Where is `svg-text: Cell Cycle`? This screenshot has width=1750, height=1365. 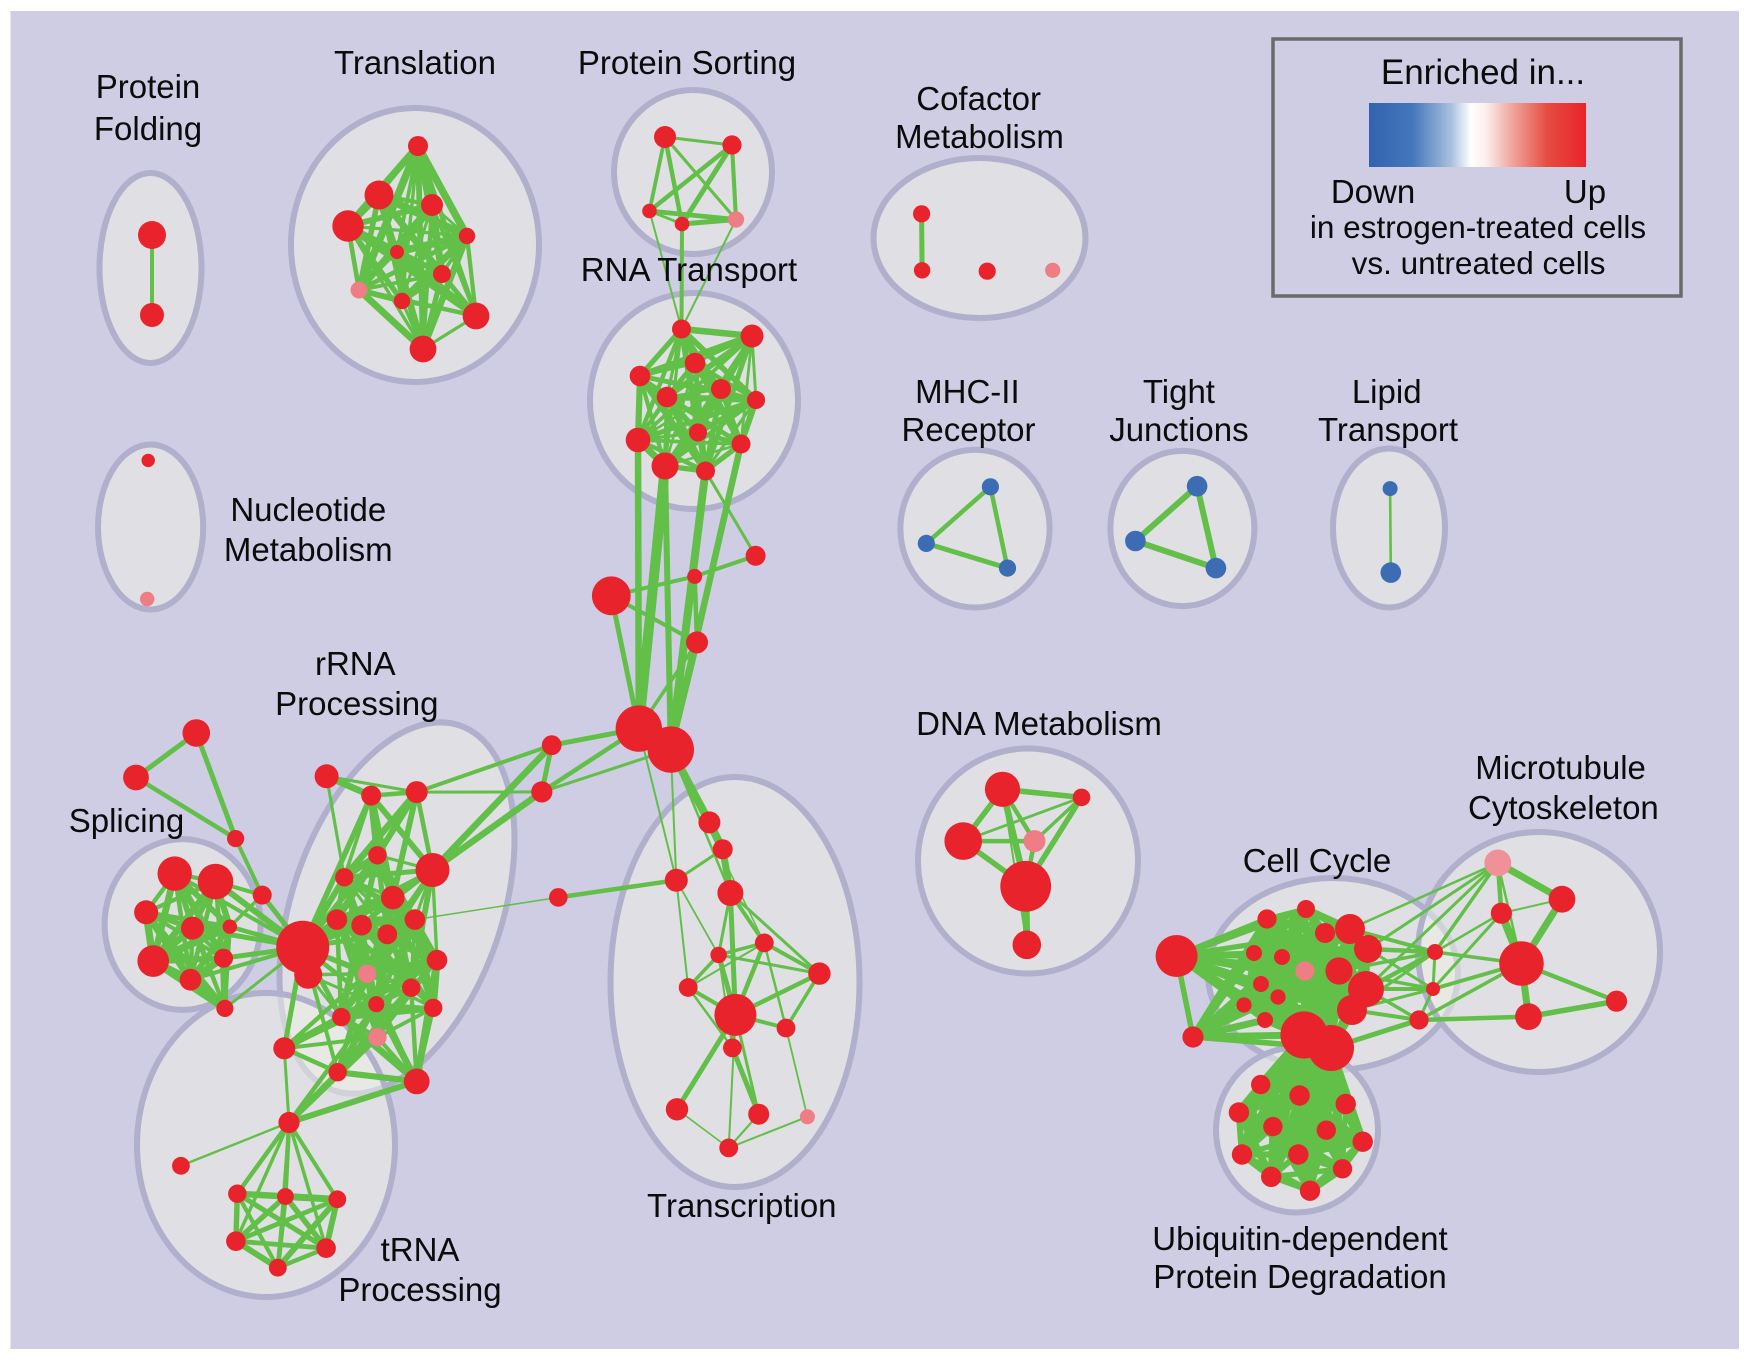 svg-text: Cell Cycle is located at coordinates (1317, 860).